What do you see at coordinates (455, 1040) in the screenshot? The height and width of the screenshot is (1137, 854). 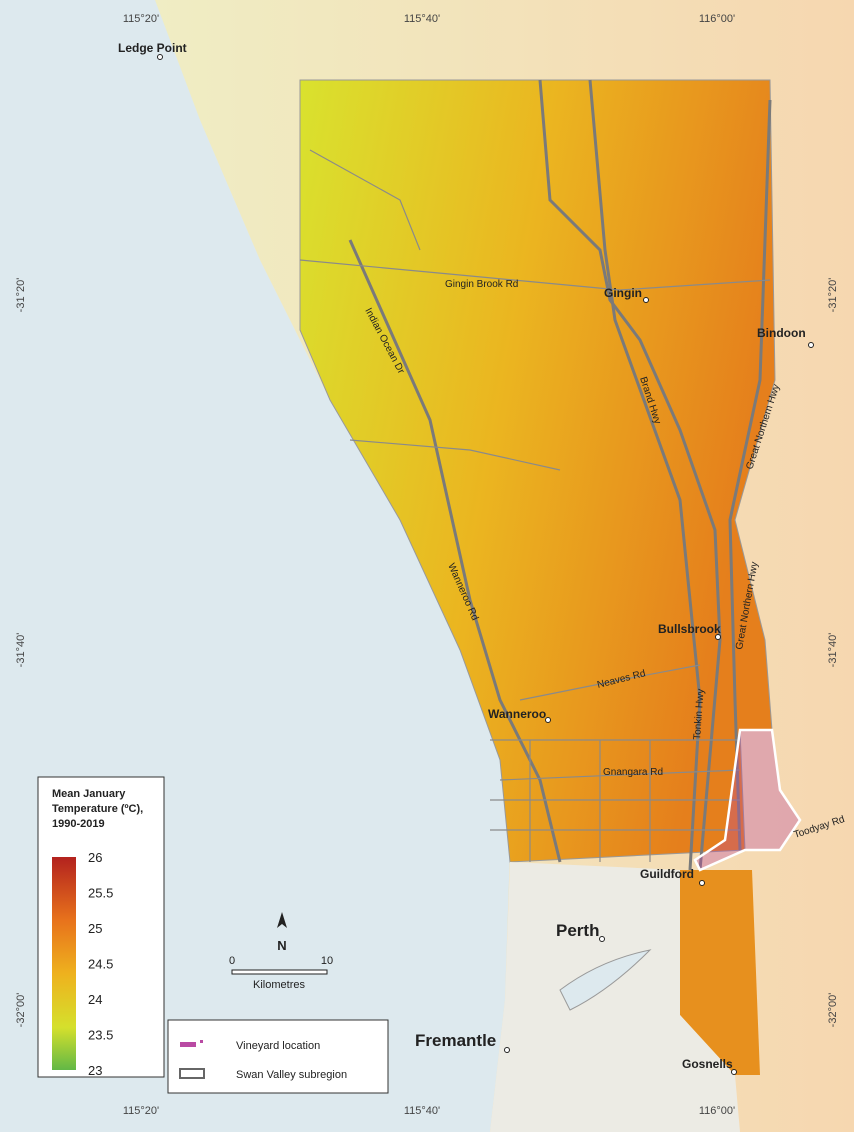 I see `place-label: Fremantle` at bounding box center [455, 1040].